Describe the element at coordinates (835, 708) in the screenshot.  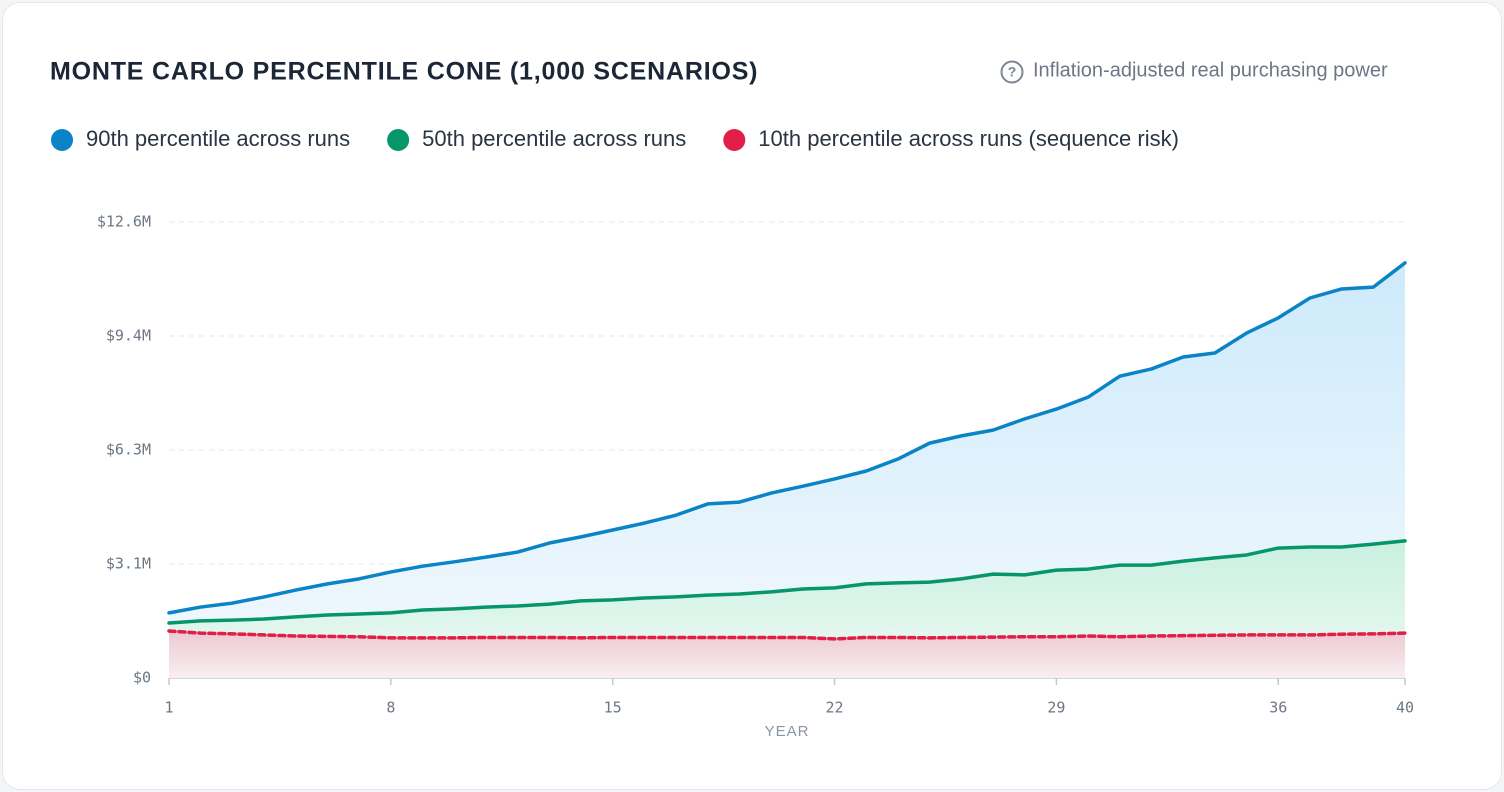
I see `x-tick-label: 22` at that location.